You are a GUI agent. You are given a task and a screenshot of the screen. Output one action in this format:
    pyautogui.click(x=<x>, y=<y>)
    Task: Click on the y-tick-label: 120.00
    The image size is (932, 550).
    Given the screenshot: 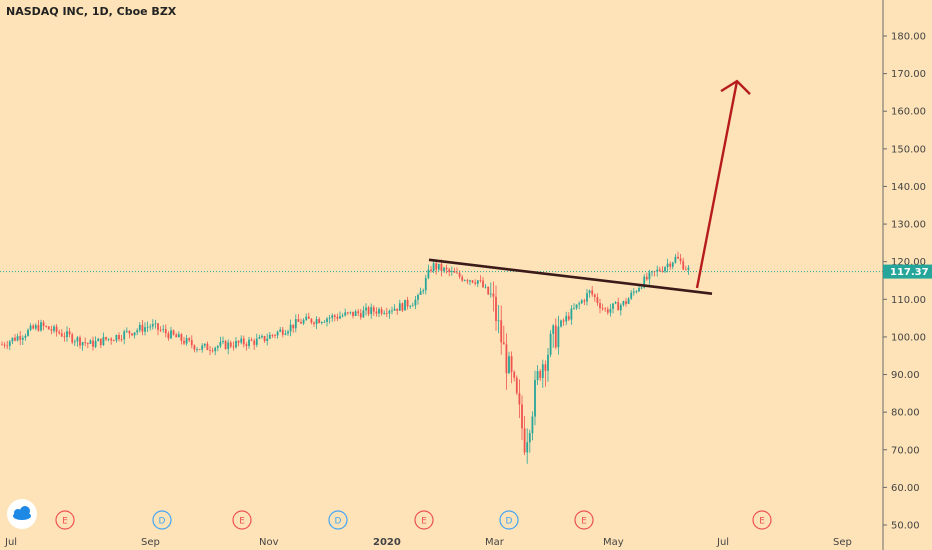 What is the action you would take?
    pyautogui.click(x=908, y=262)
    